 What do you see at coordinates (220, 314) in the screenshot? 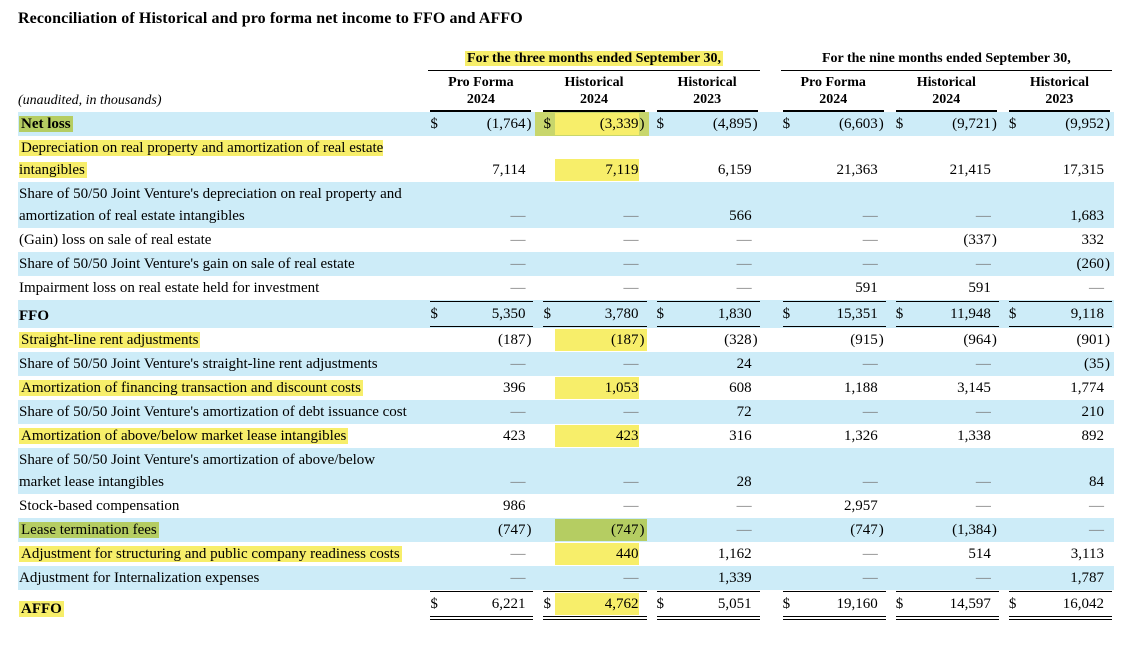
I see `row-label-cell: FFO` at bounding box center [220, 314].